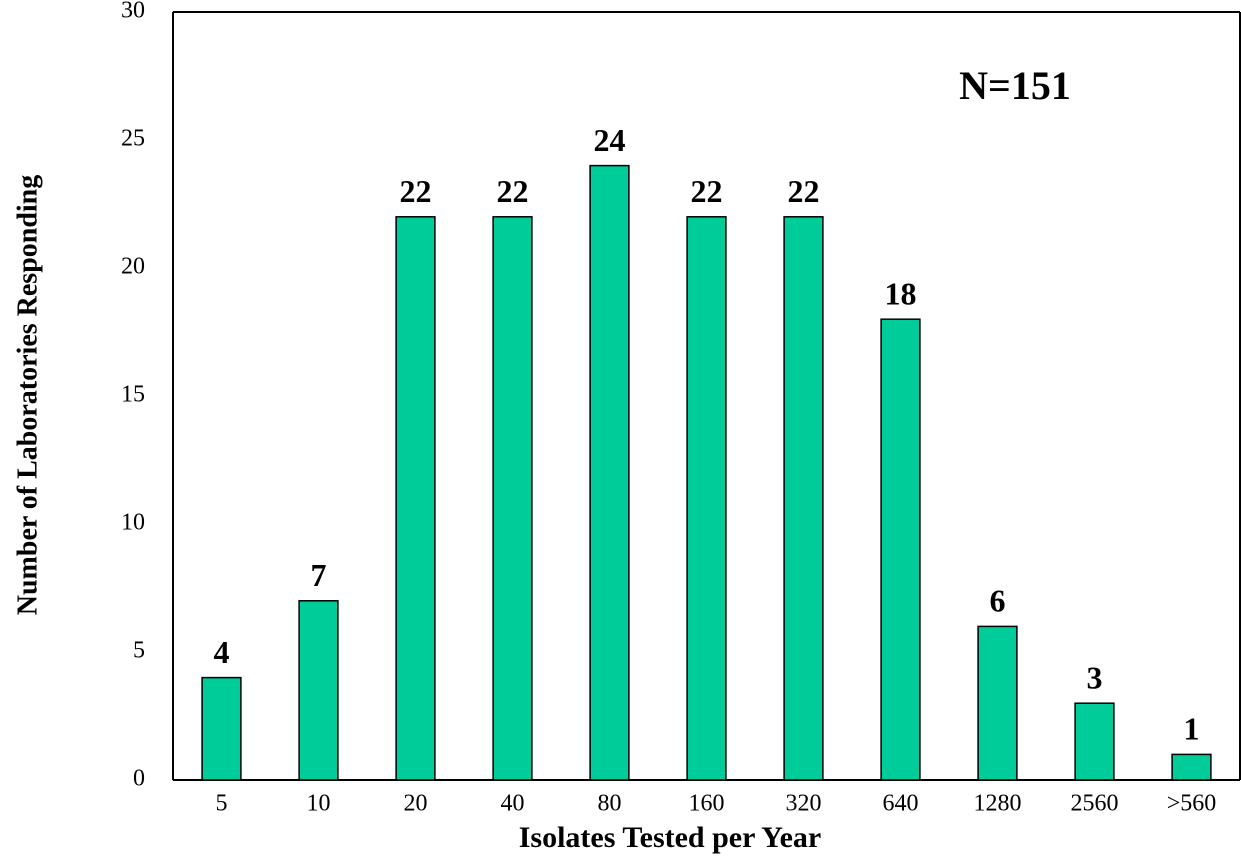 The height and width of the screenshot is (861, 1241). What do you see at coordinates (319, 804) in the screenshot?
I see `x-tick-label: 10` at bounding box center [319, 804].